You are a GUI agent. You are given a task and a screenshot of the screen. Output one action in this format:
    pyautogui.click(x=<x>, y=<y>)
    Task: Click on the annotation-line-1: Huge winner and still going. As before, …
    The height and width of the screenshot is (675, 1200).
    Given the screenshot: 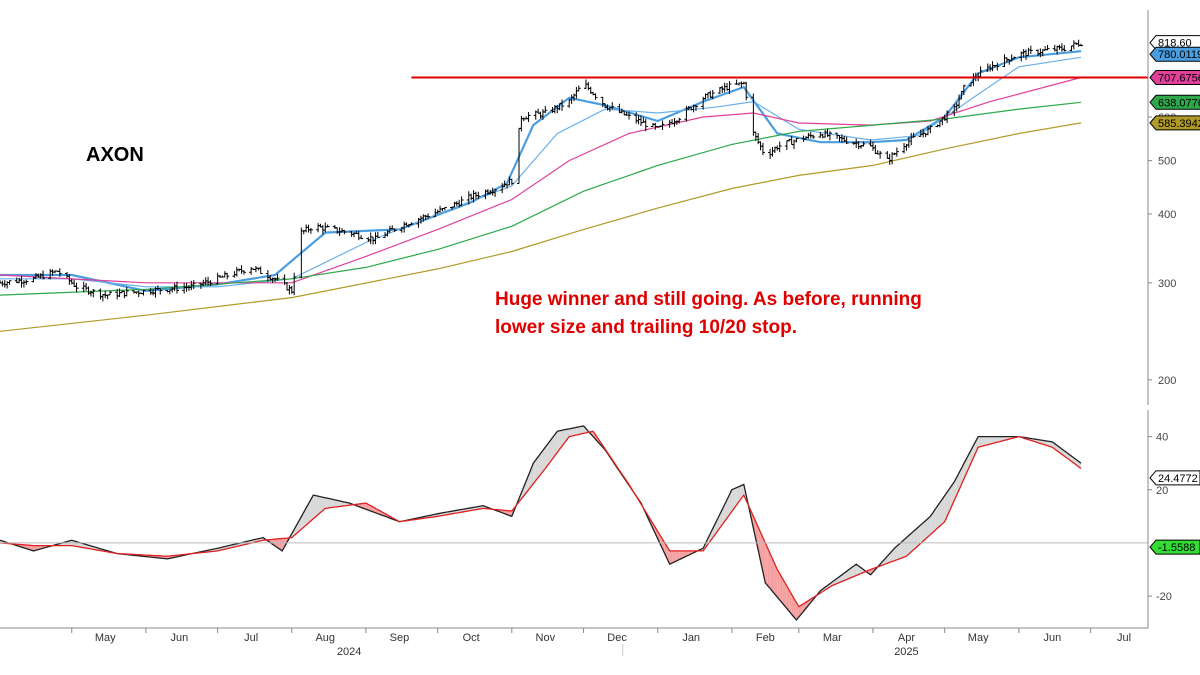 What is the action you would take?
    pyautogui.click(x=708, y=299)
    